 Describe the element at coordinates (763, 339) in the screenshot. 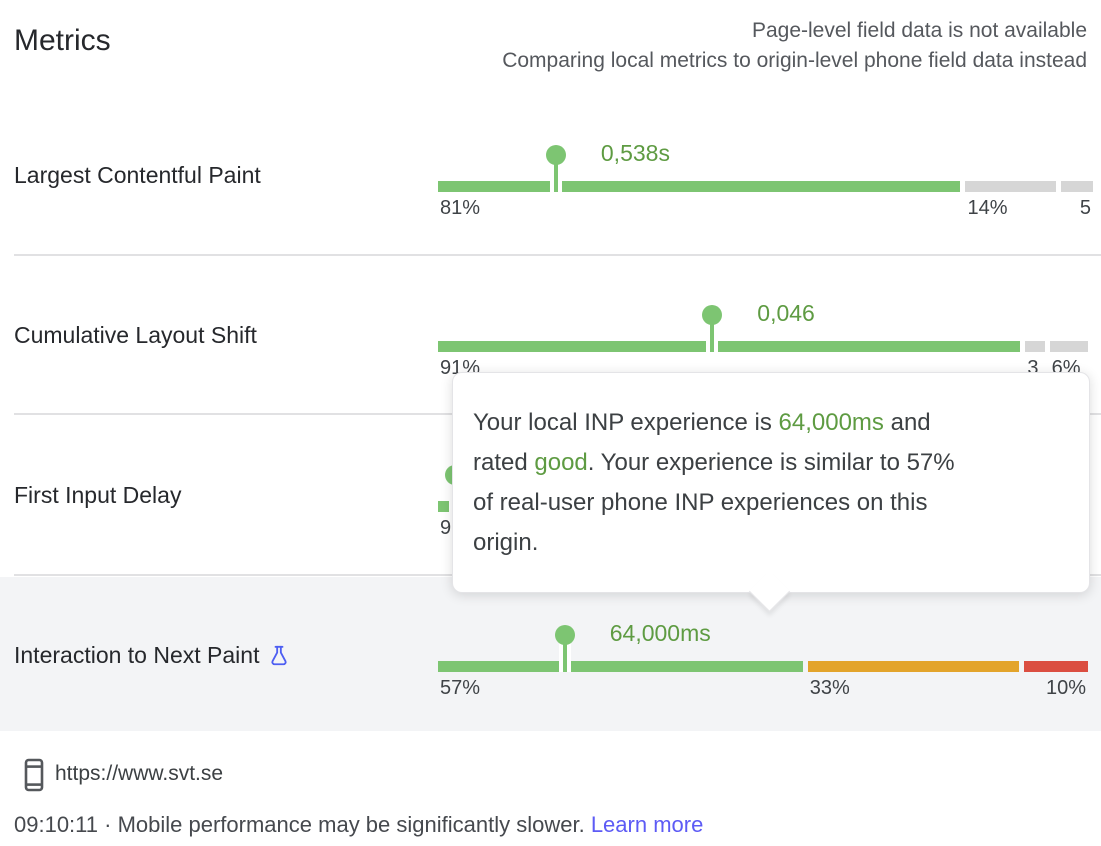

I see `metric-bar-cls: 91% 3 6% 0,046` at that location.